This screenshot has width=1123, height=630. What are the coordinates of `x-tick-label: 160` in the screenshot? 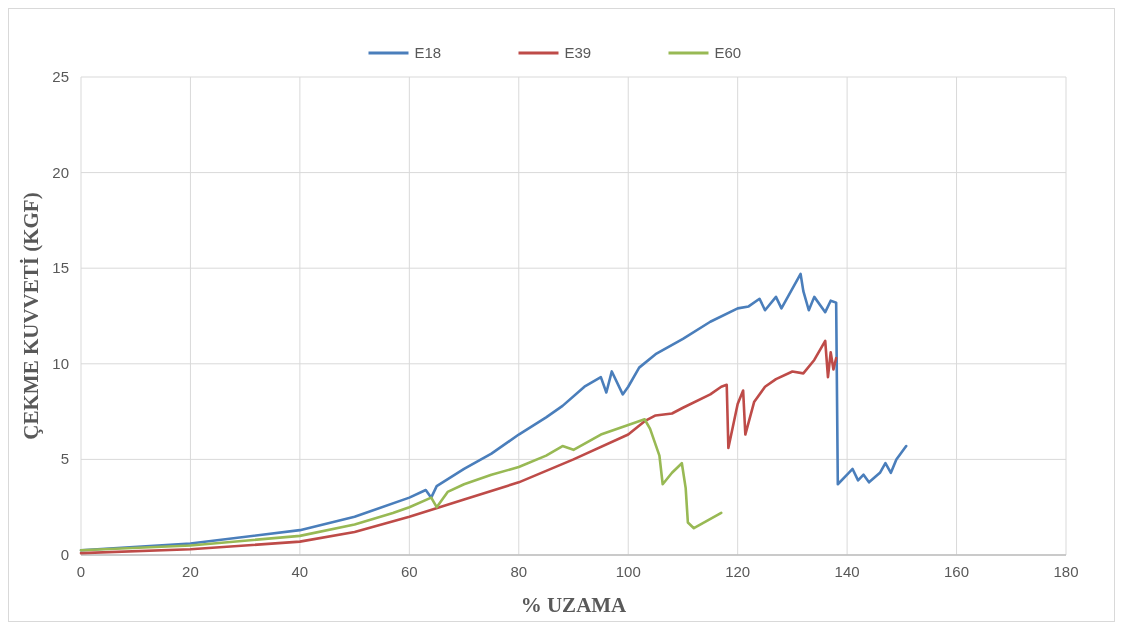 It's located at (957, 571).